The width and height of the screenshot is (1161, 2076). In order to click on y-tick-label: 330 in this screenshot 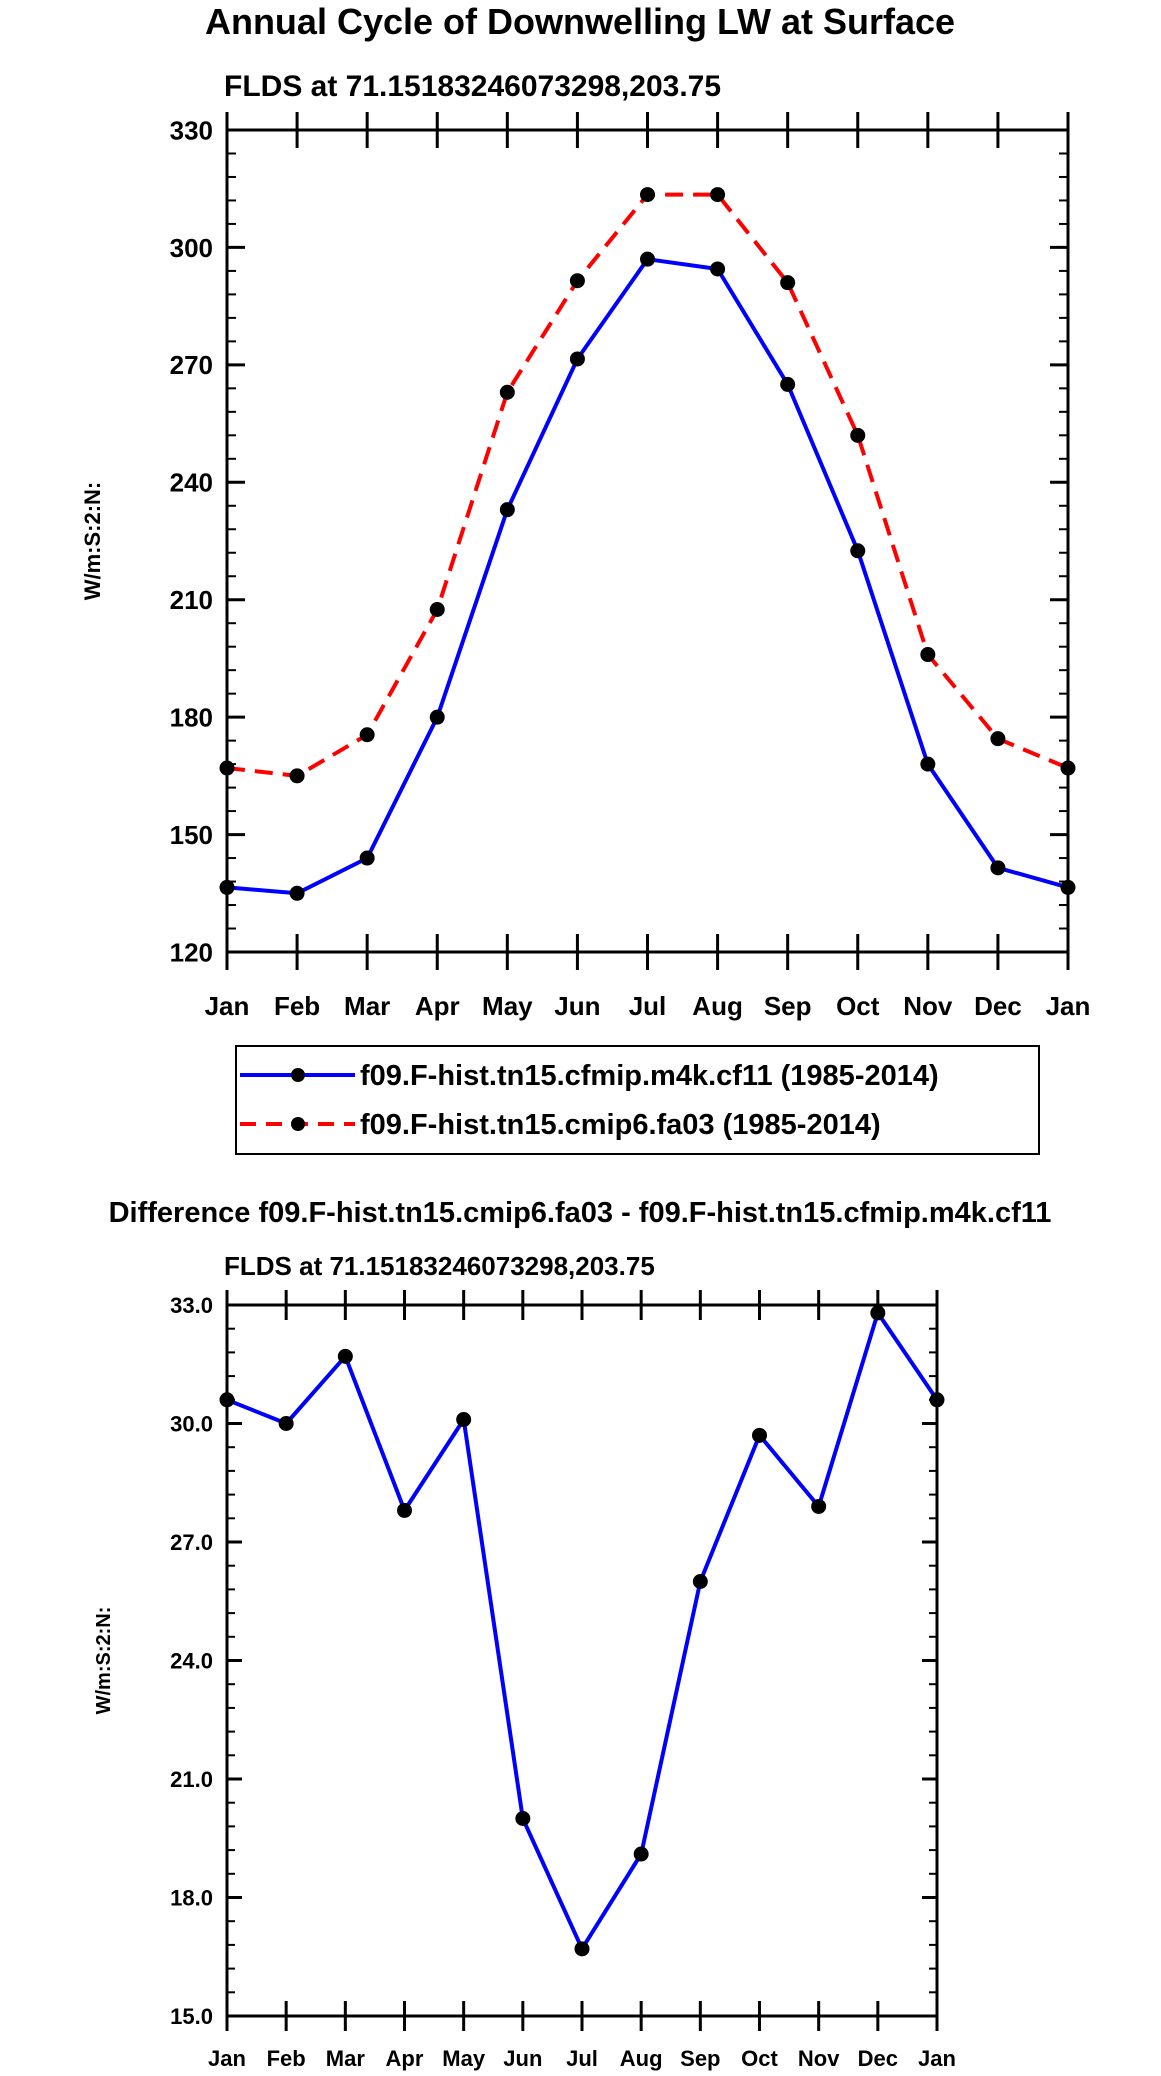, I will do `click(191, 130)`.